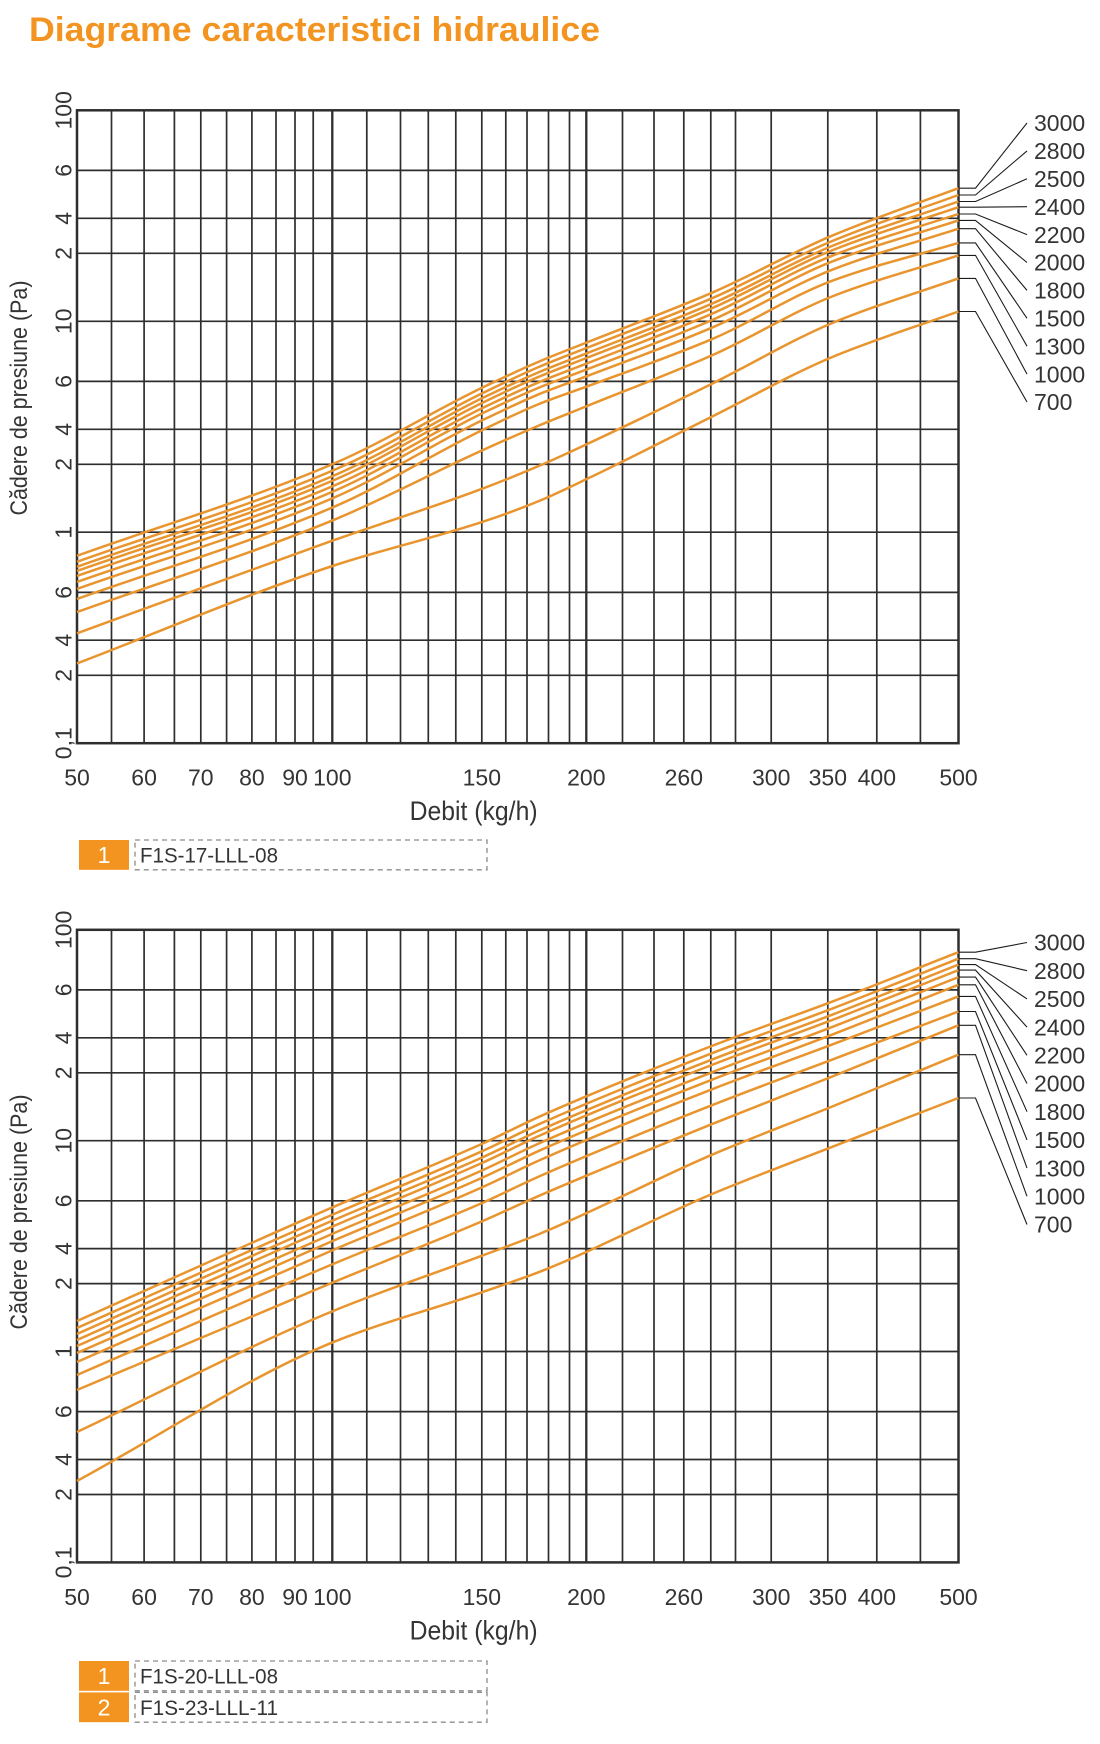  I want to click on svg-text: F1S-23-LLL-11, so click(209, 1708).